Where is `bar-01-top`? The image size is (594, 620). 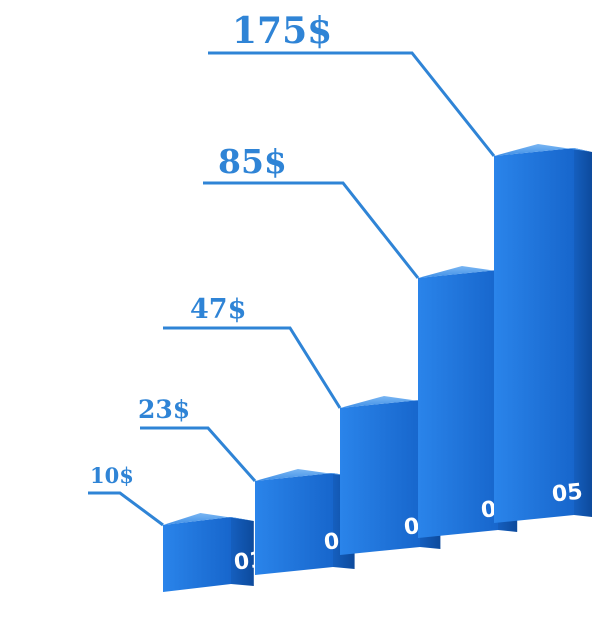 bar-01-top is located at coordinates (208, 519).